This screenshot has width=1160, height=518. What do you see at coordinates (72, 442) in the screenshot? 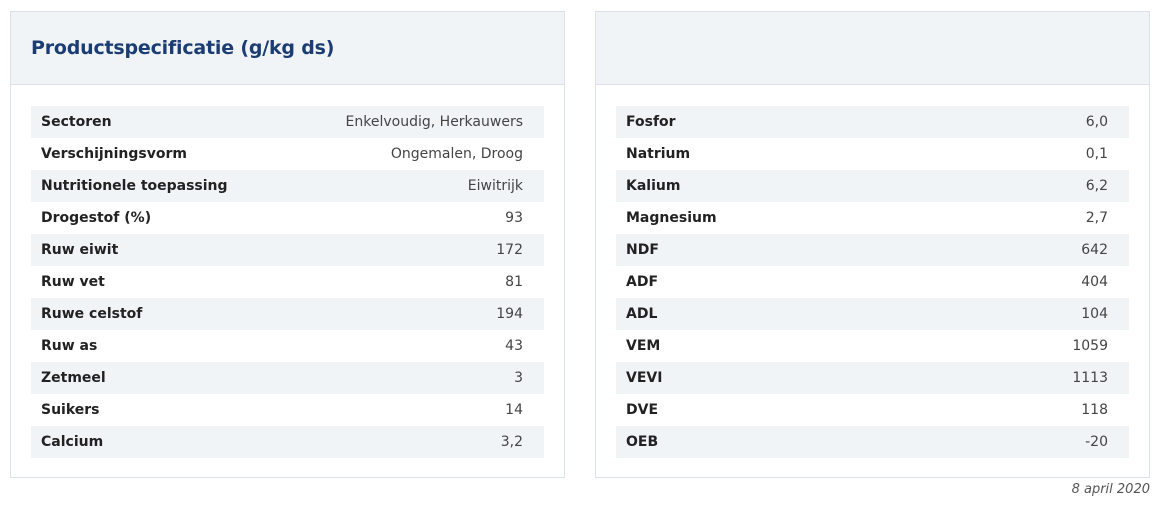
I see `spec-label: Calcium` at bounding box center [72, 442].